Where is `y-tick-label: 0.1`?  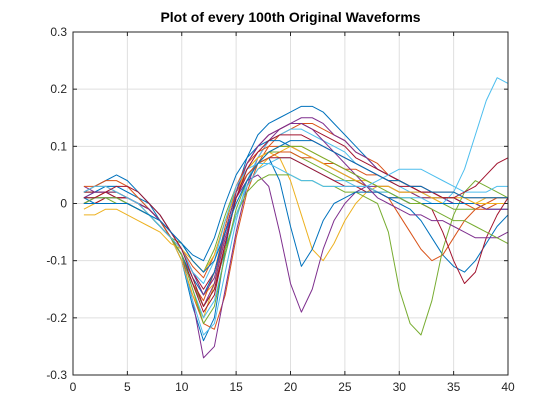 y-tick-label: 0.1 is located at coordinates (58, 146).